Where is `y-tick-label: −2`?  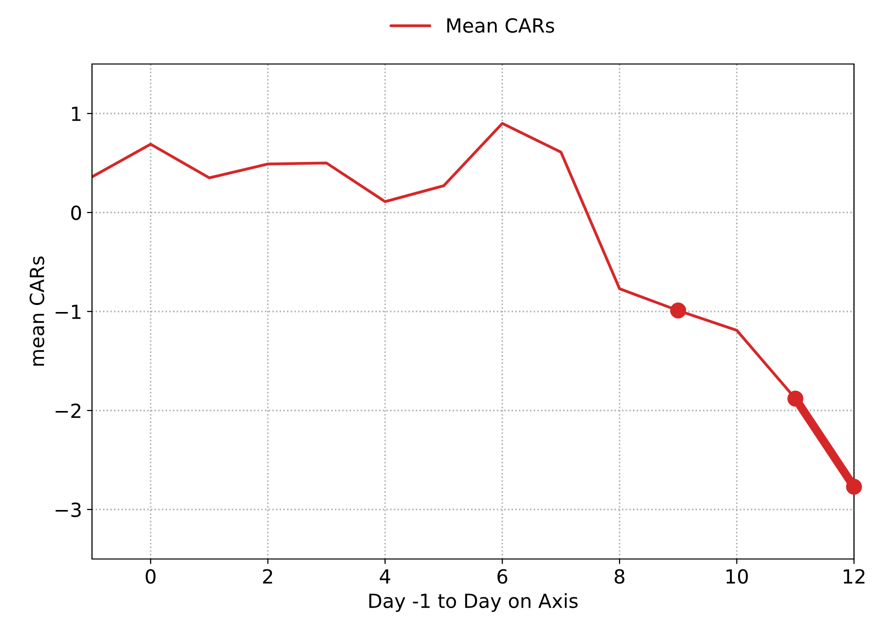 y-tick-label: −2 is located at coordinates (68, 410).